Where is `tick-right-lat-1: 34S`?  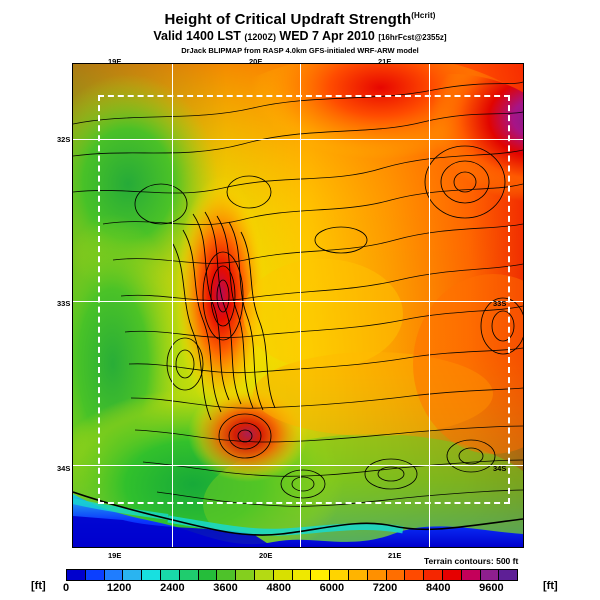 tick-right-lat-1: 34S is located at coordinates (500, 468).